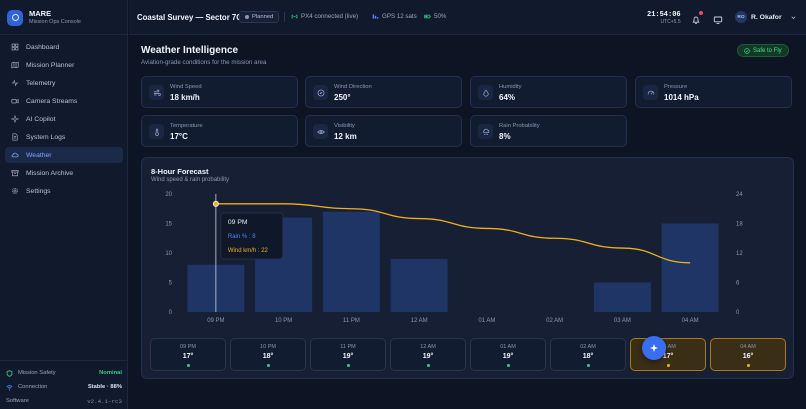 The image size is (806, 409). Describe the element at coordinates (747, 50) in the screenshot. I see `check-circle-icon` at that location.